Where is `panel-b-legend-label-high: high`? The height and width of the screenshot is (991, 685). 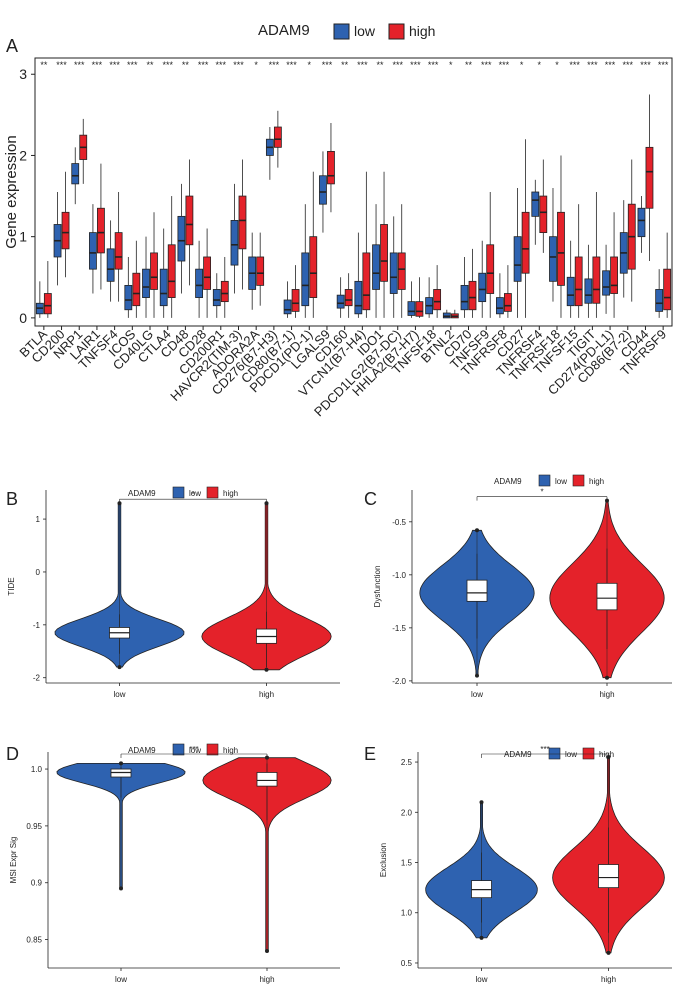
panel-b-legend-label-high: high is located at coordinates (230, 493).